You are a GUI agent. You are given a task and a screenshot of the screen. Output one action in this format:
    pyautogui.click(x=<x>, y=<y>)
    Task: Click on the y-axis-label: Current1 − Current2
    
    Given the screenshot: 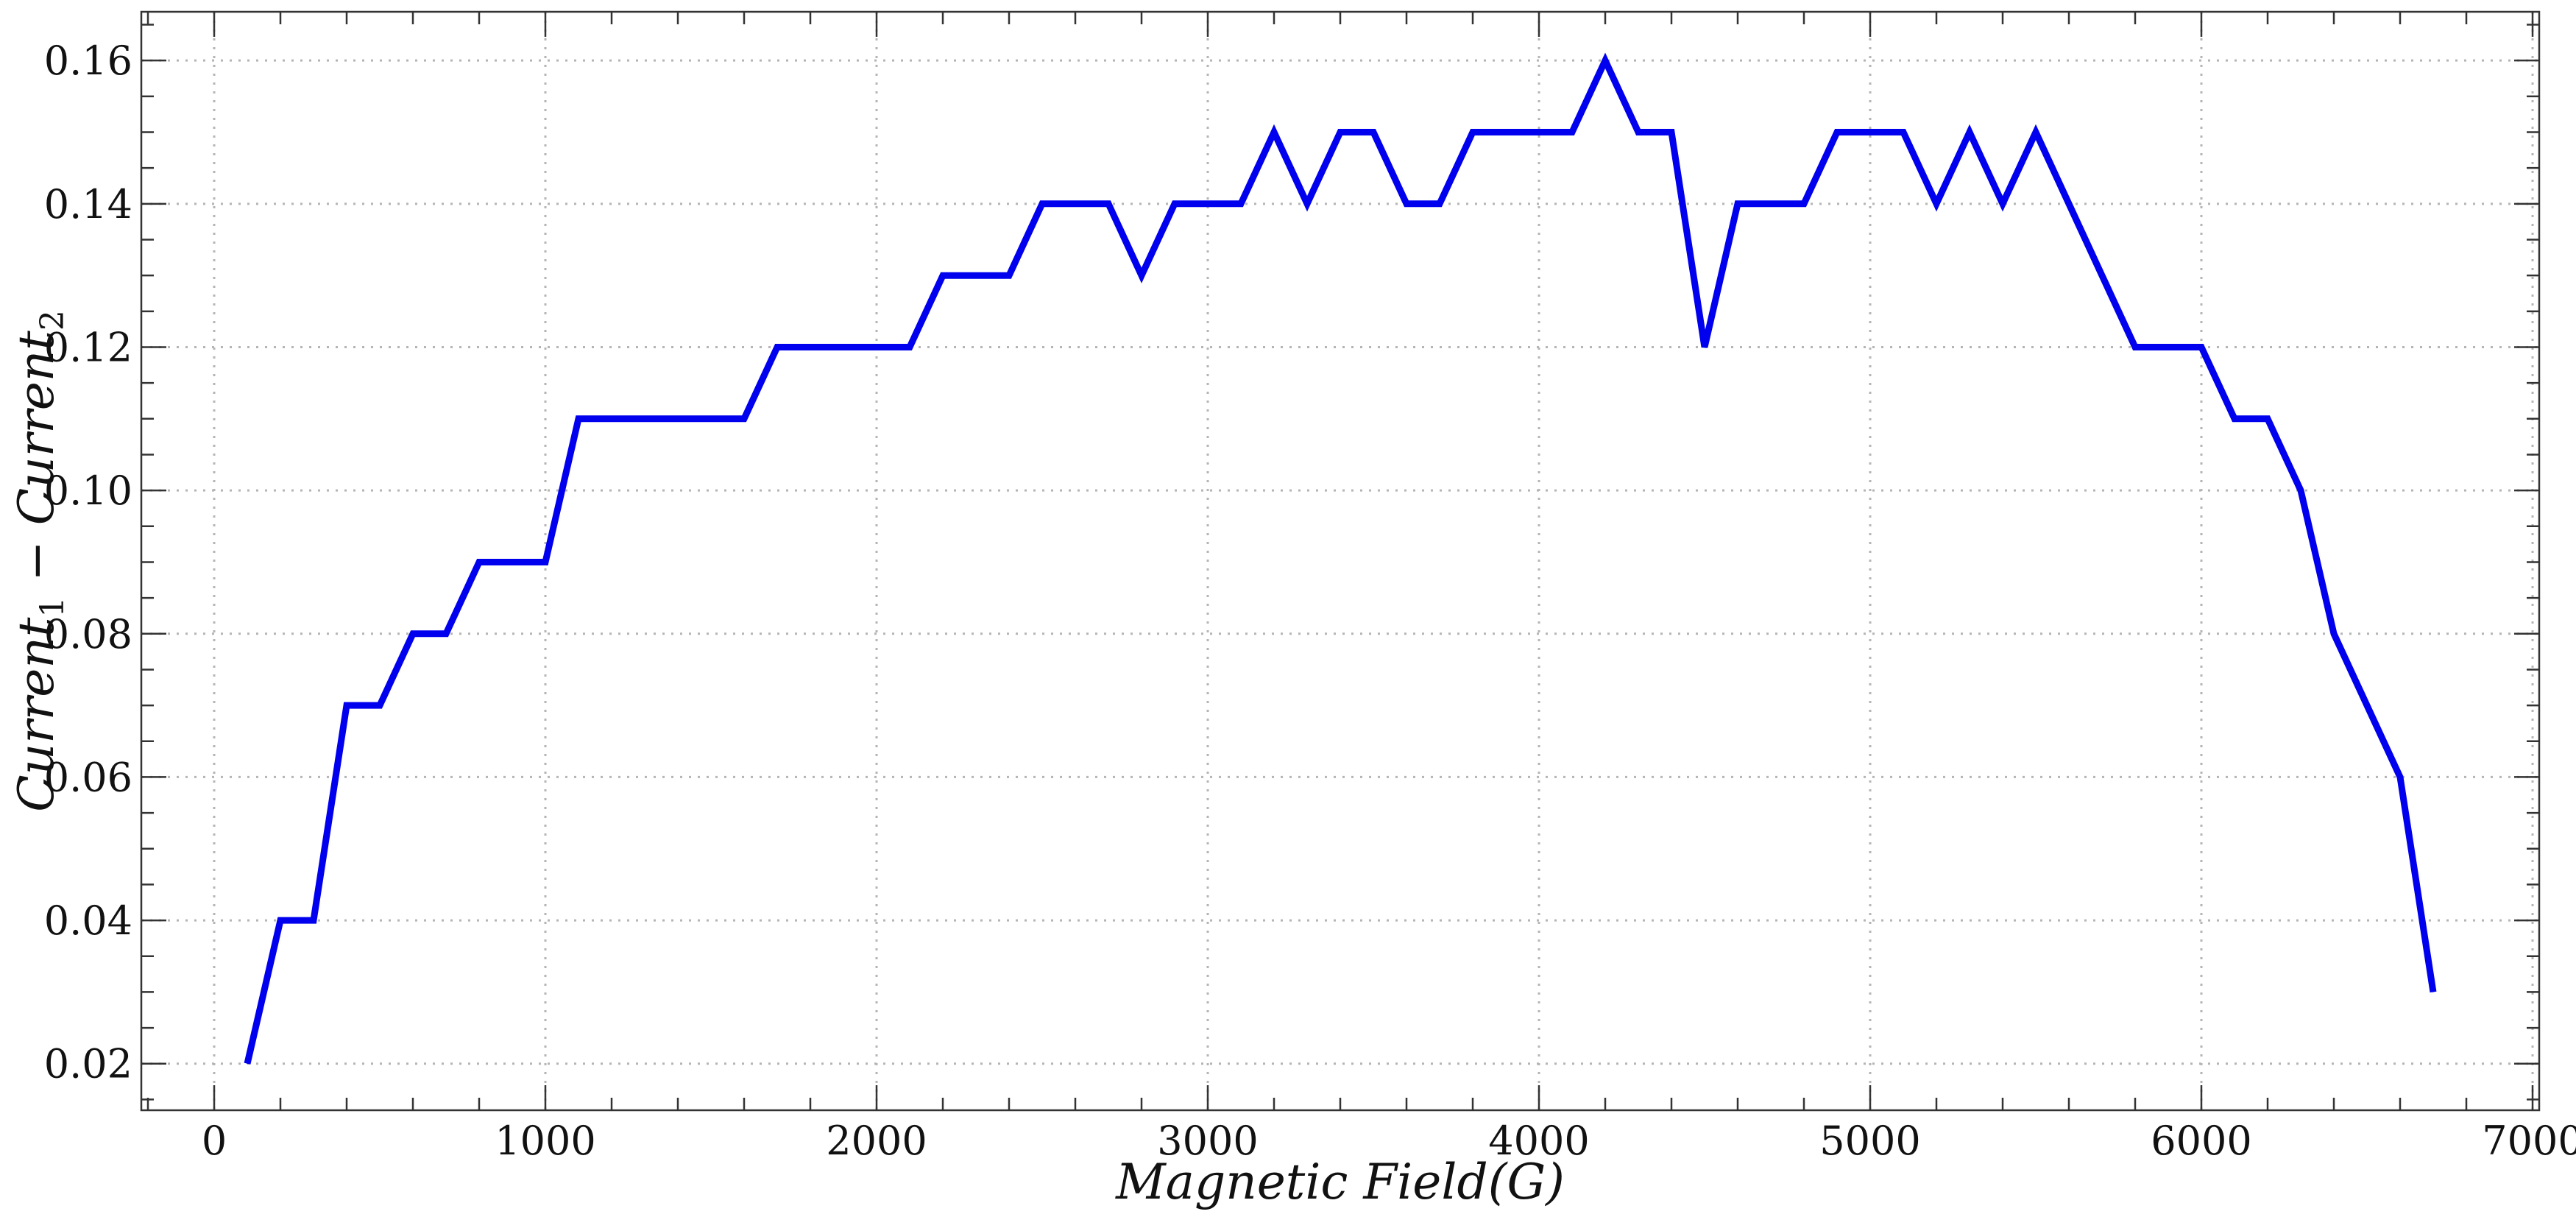 What is the action you would take?
    pyautogui.click(x=39, y=561)
    